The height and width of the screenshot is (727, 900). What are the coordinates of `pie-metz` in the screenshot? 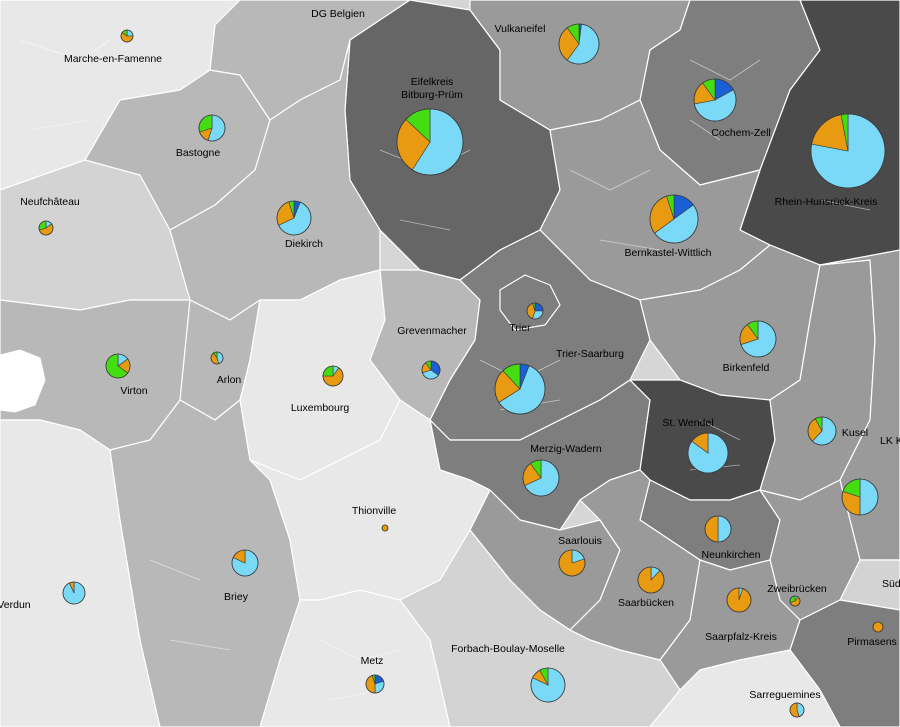 It's located at (375, 684).